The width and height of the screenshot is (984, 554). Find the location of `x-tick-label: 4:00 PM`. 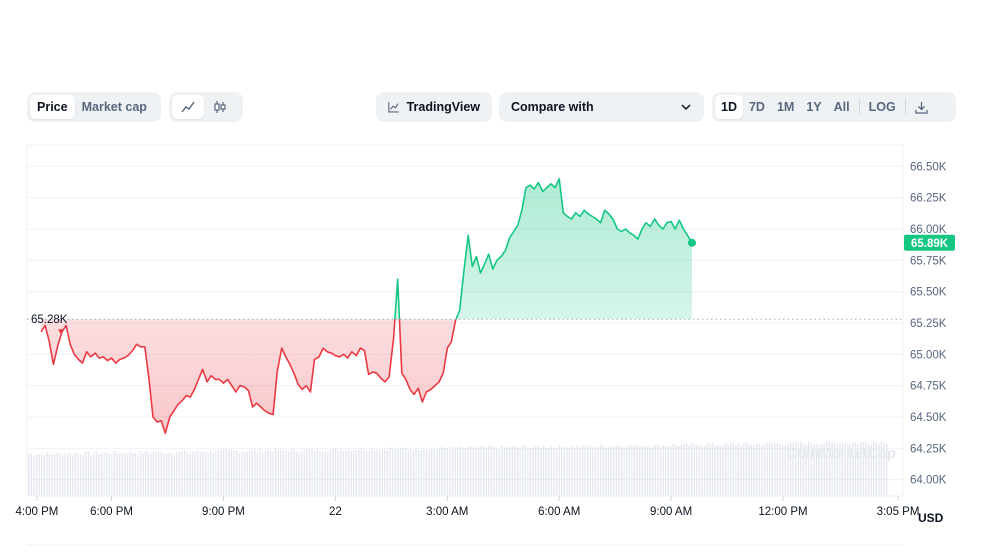

x-tick-label: 4:00 PM is located at coordinates (37, 512).